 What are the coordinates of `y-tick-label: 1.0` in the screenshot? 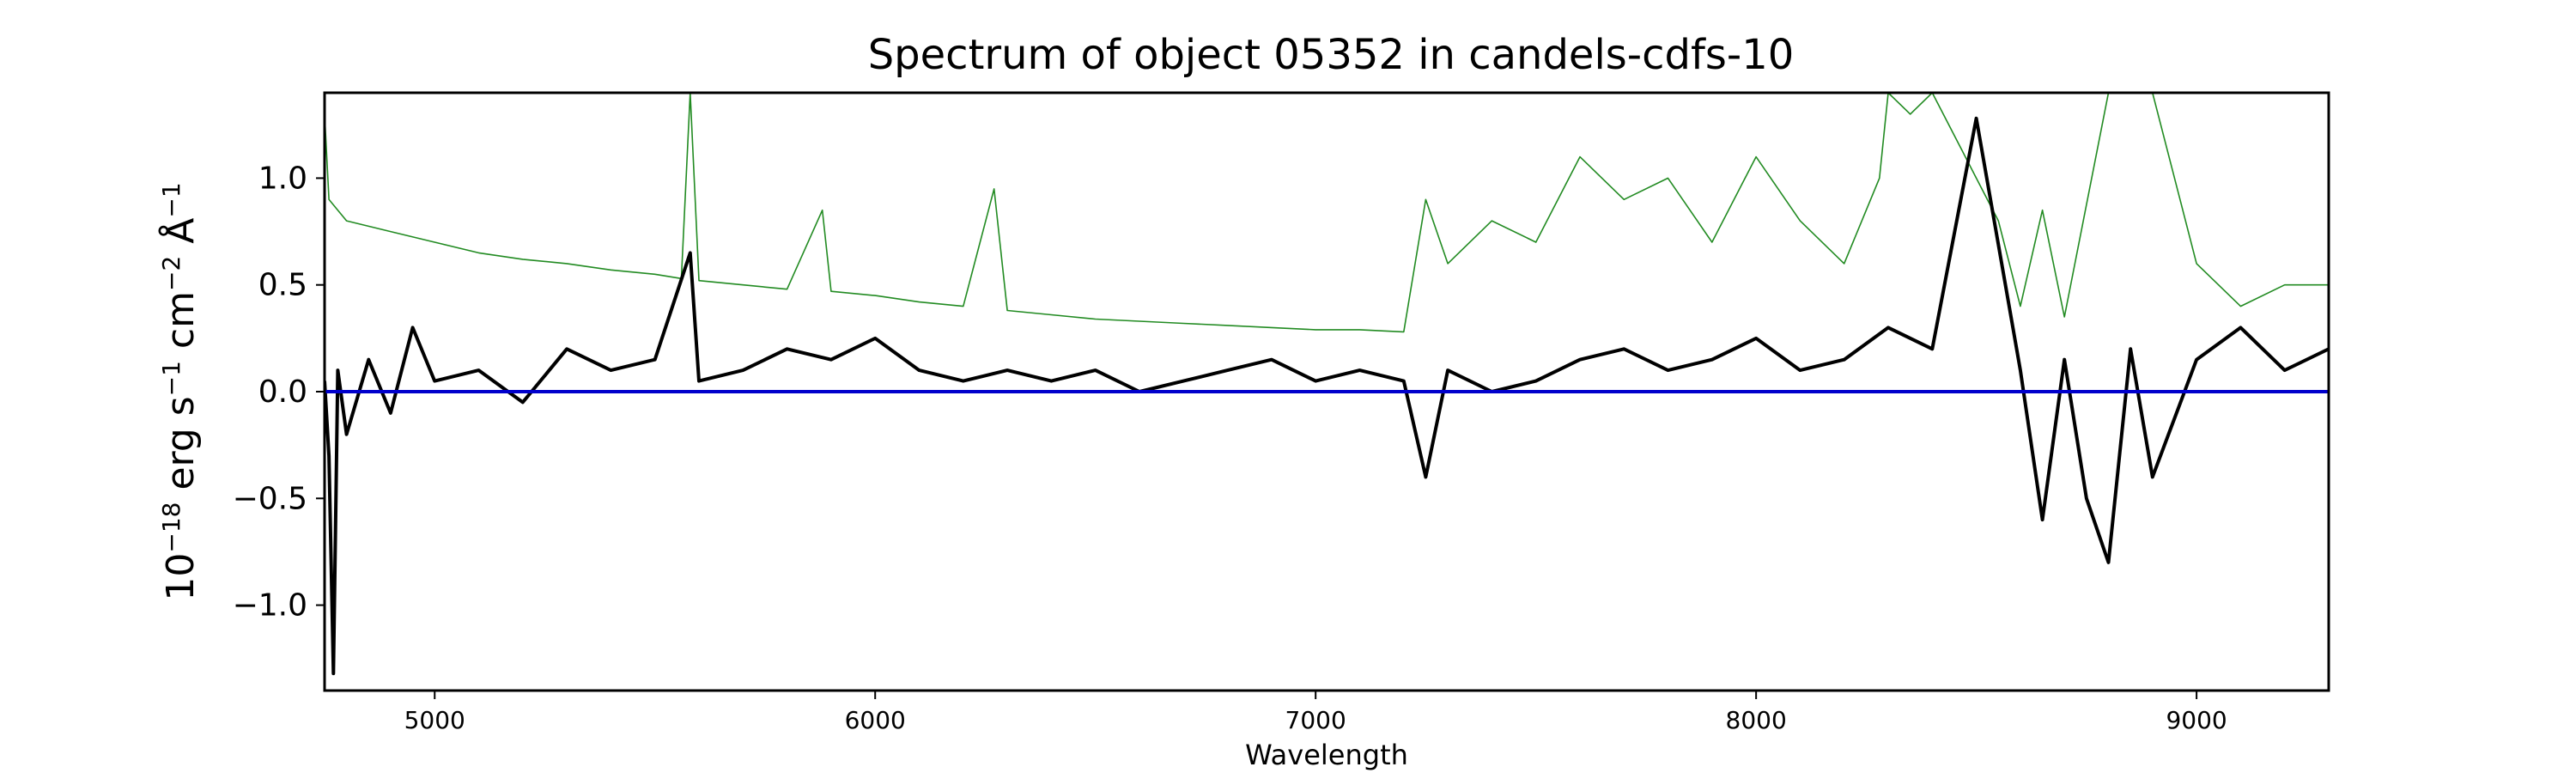 It's located at (282, 178).